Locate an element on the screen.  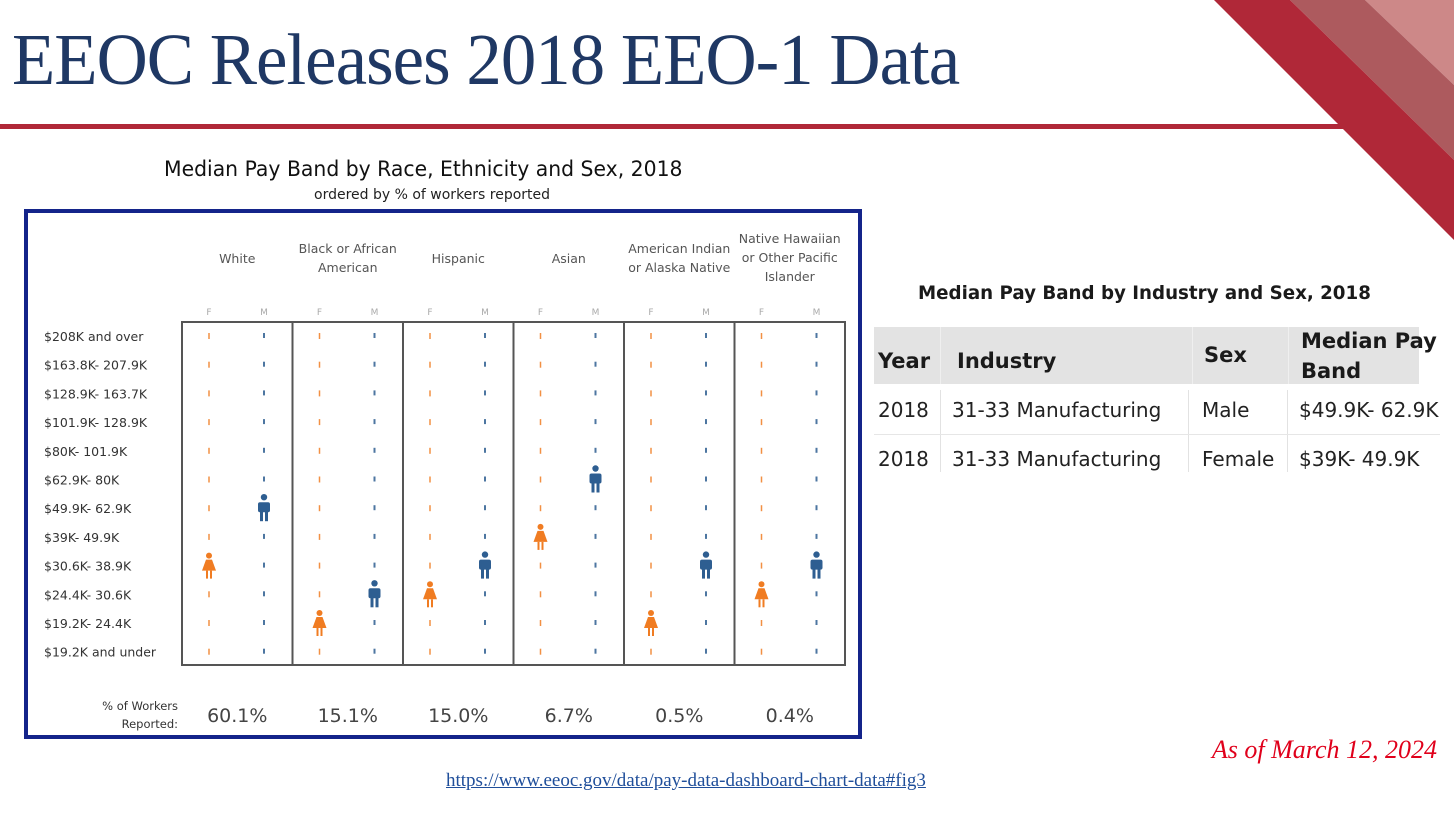
slide-title: EEOC Releases 2018 EEO-1 Data is located at coordinates (486, 59).